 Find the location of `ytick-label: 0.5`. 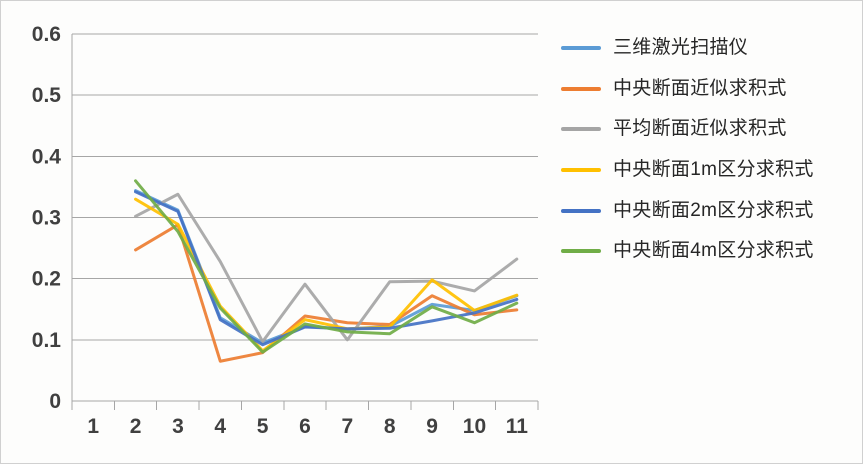

ytick-label: 0.5 is located at coordinates (47, 95).